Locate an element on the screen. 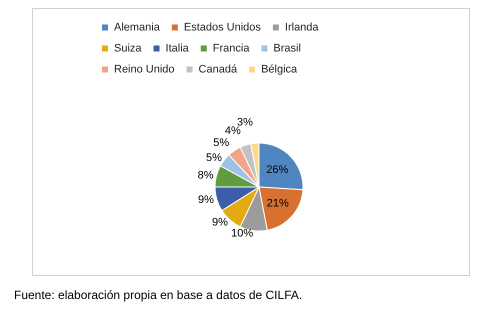  data-label: 8% is located at coordinates (206, 175).